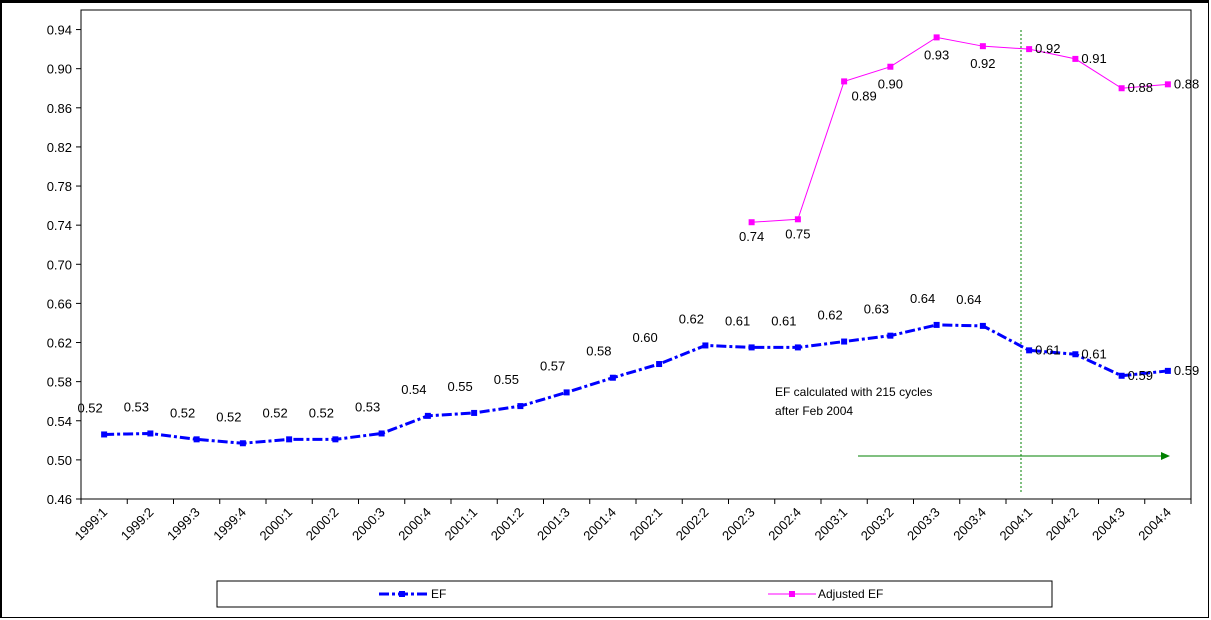 The height and width of the screenshot is (620, 1211). Describe the element at coordinates (1108, 524) in the screenshot. I see `x-tick-label: 2004:3` at that location.